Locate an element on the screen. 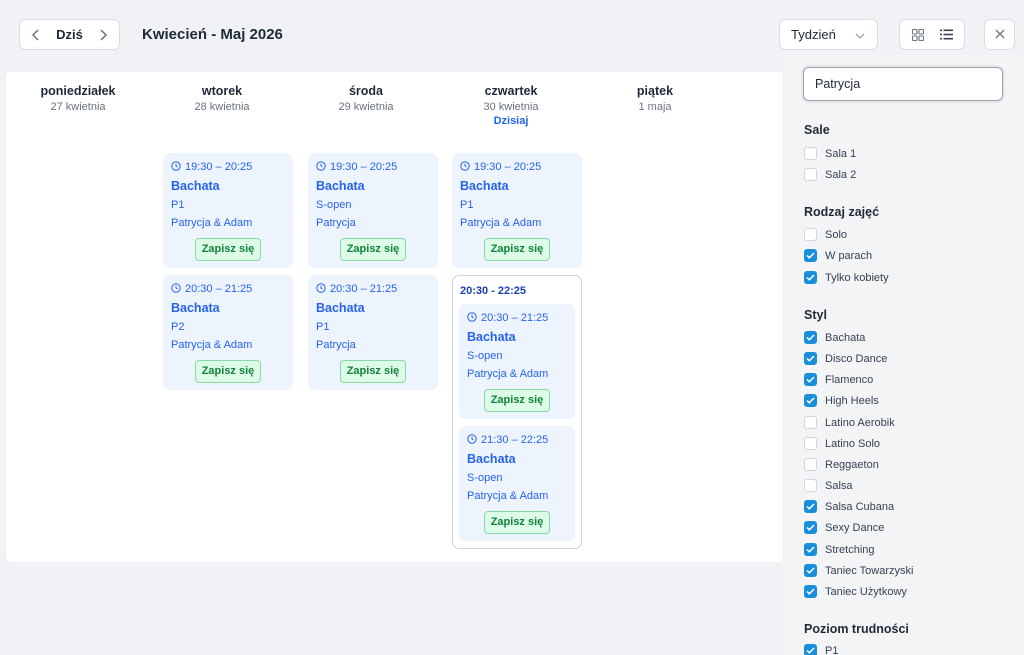  filter-section-title: Rodzaj zajęć is located at coordinates (842, 212).